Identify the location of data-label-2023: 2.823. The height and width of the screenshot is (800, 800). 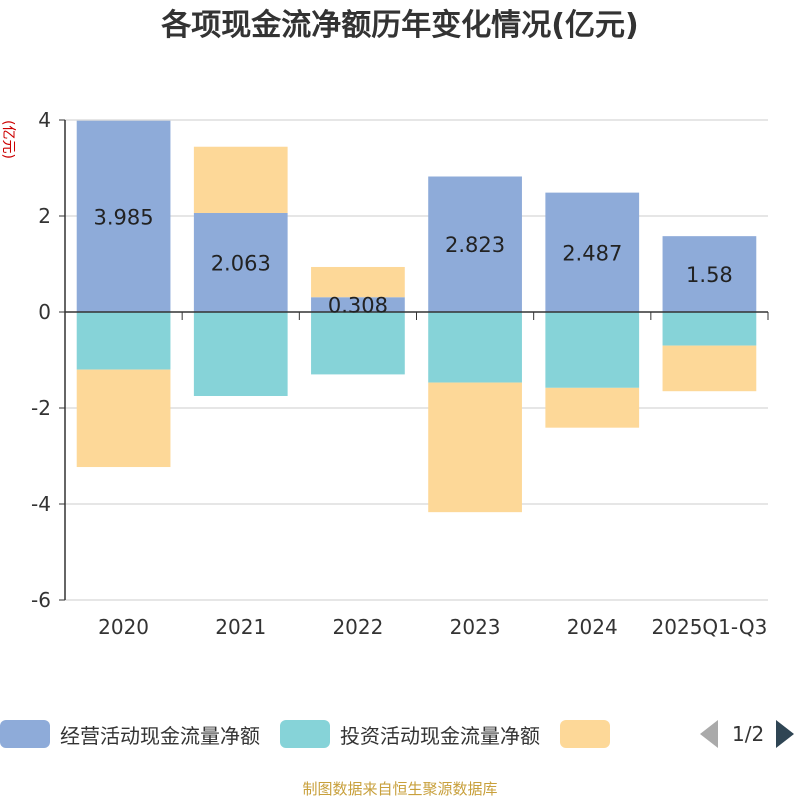
(475, 245).